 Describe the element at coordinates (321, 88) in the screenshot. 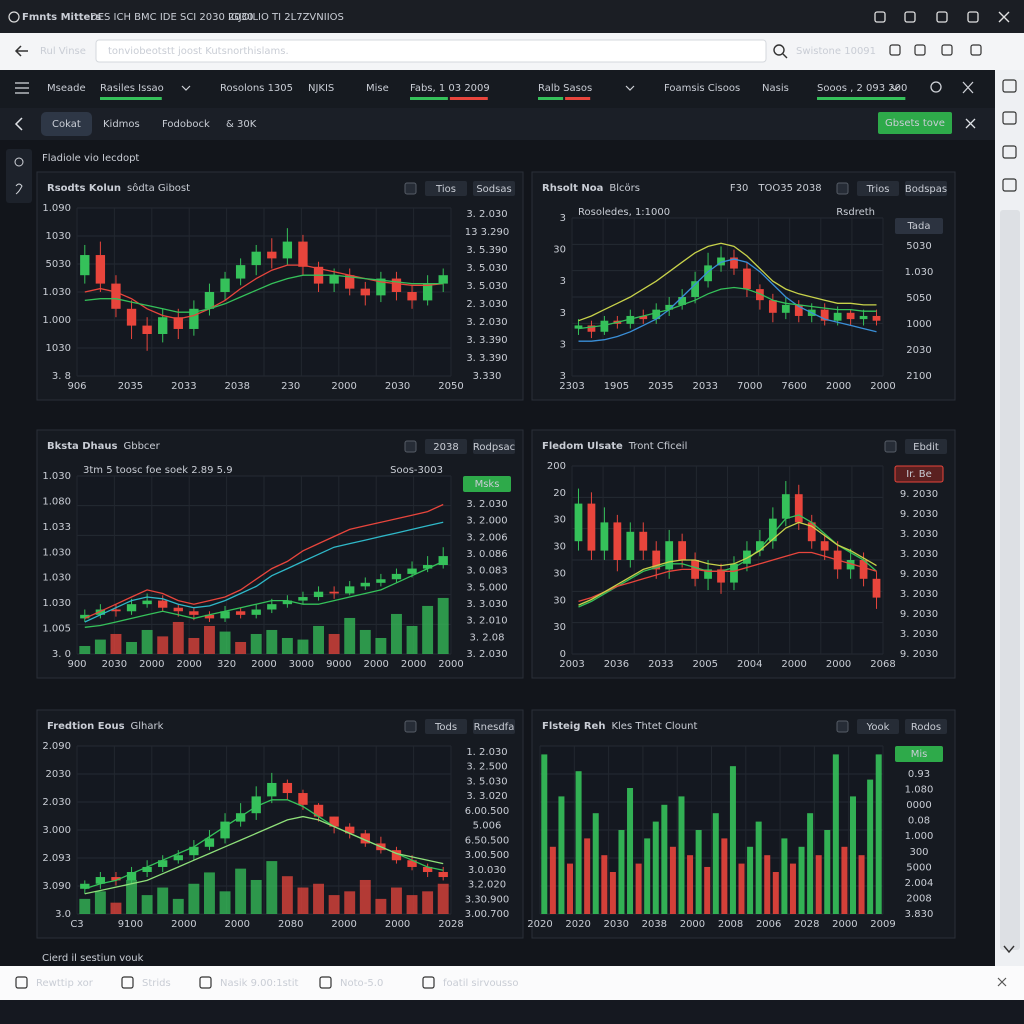

I see `toolbar-item: NJKIS` at that location.